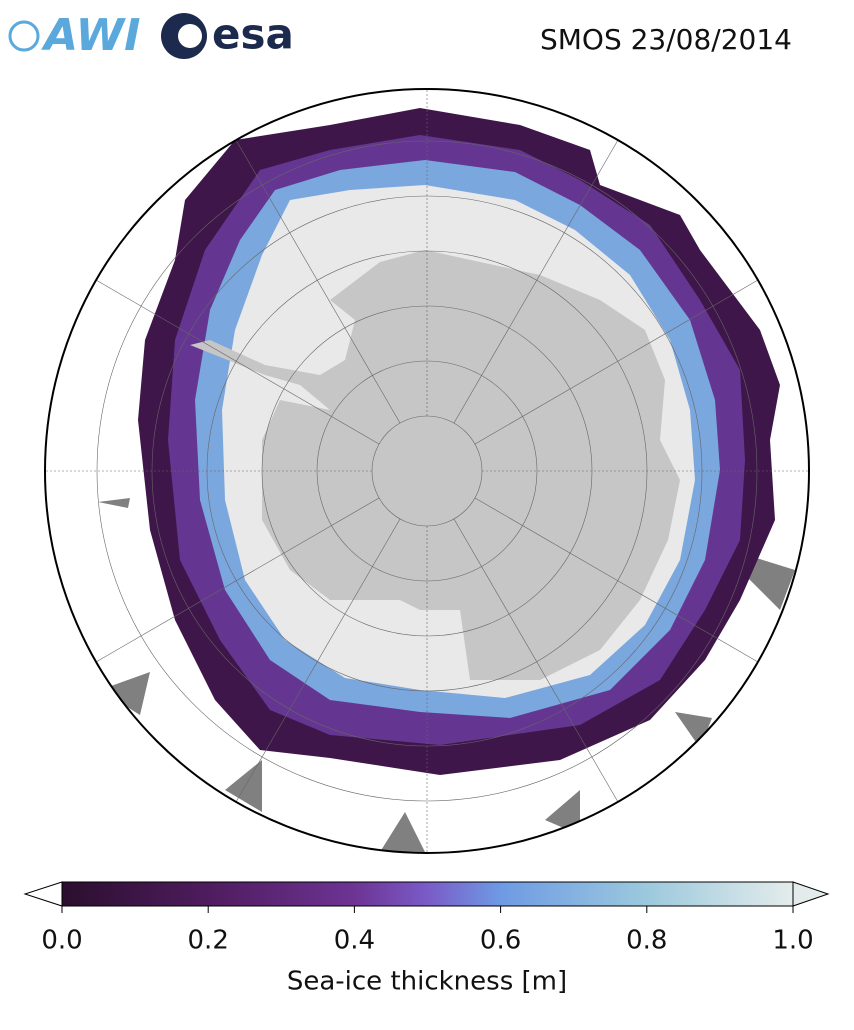 The width and height of the screenshot is (854, 1030). What do you see at coordinates (253, 34) in the screenshot?
I see `esa-logo-text: esa` at bounding box center [253, 34].